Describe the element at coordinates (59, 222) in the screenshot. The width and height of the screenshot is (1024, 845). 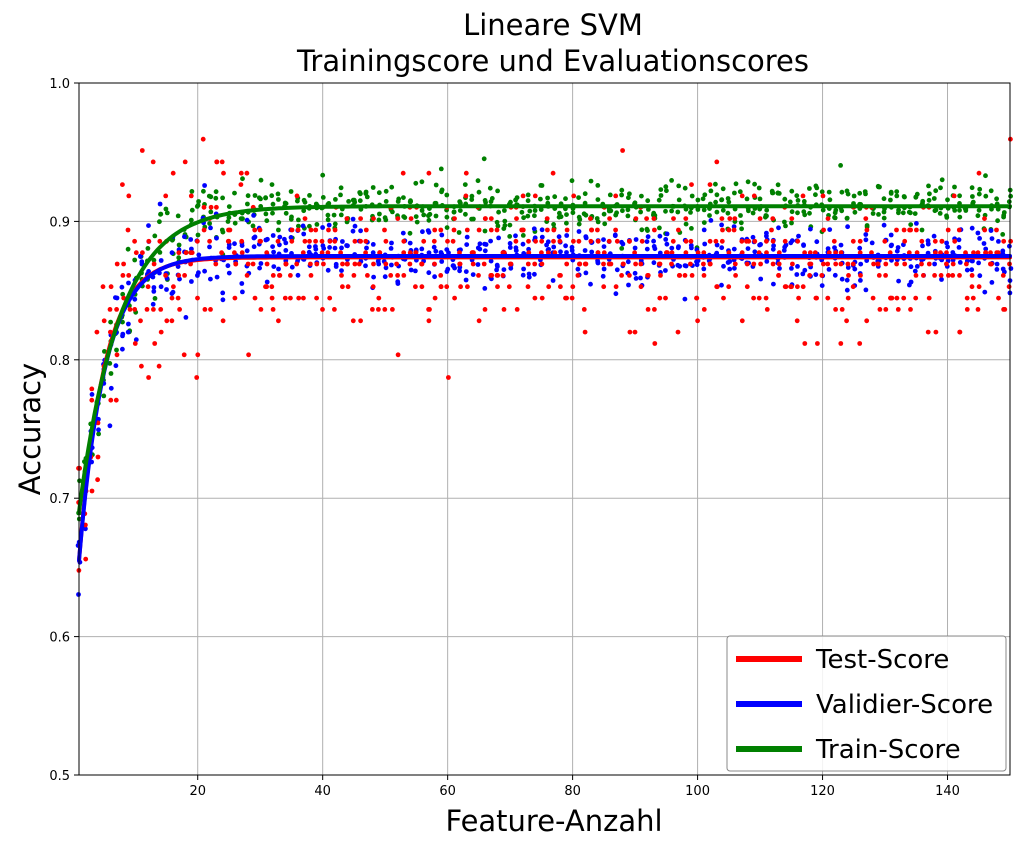
I see `y-tick-label: 0.9` at that location.